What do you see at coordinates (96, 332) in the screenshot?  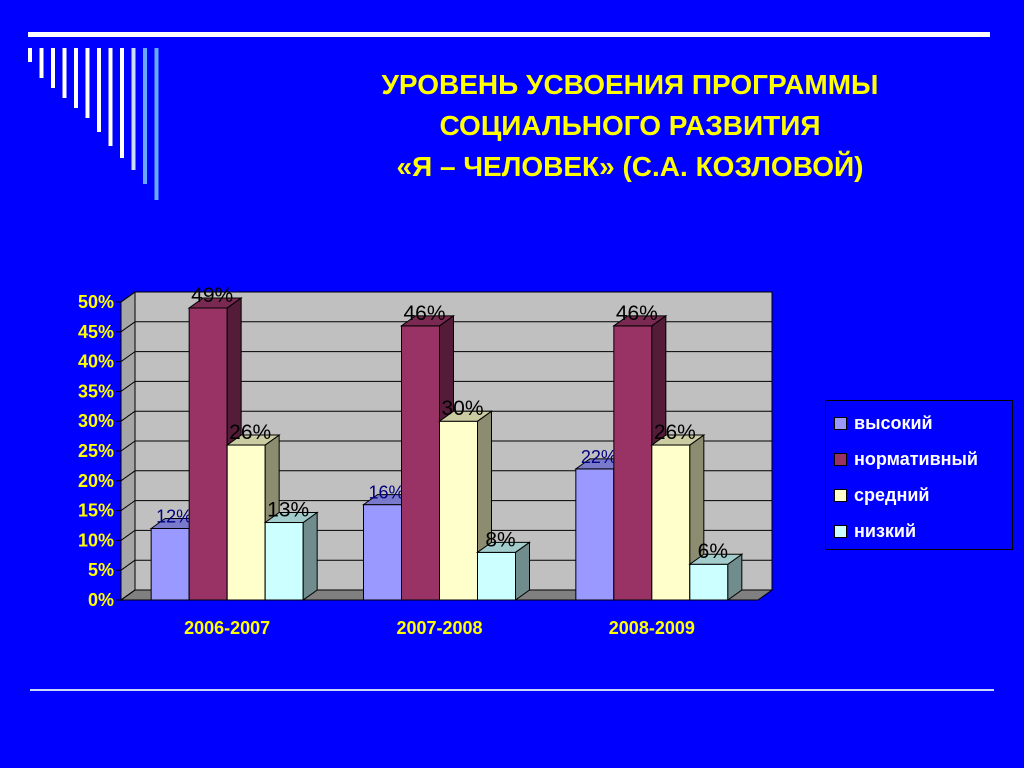 I see `y-tick-label: 45%` at bounding box center [96, 332].